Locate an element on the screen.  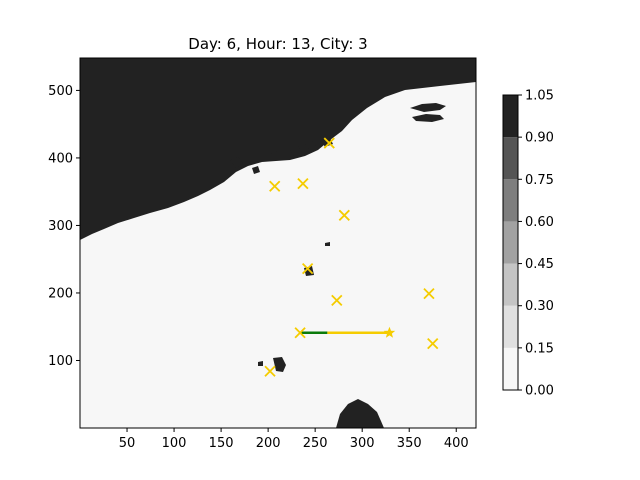
y-tick-label: 100 is located at coordinates (60, 361).